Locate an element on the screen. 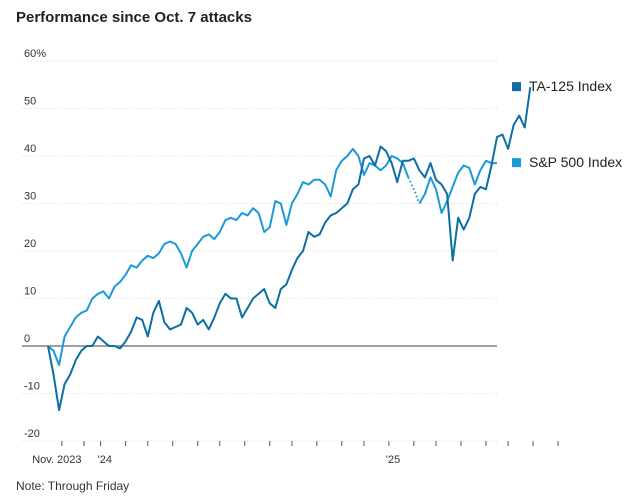 This screenshot has height=498, width=637. y-axis-ticks: 60% 50 40 30 20 10 0 -10 -20 is located at coordinates (35, 244).